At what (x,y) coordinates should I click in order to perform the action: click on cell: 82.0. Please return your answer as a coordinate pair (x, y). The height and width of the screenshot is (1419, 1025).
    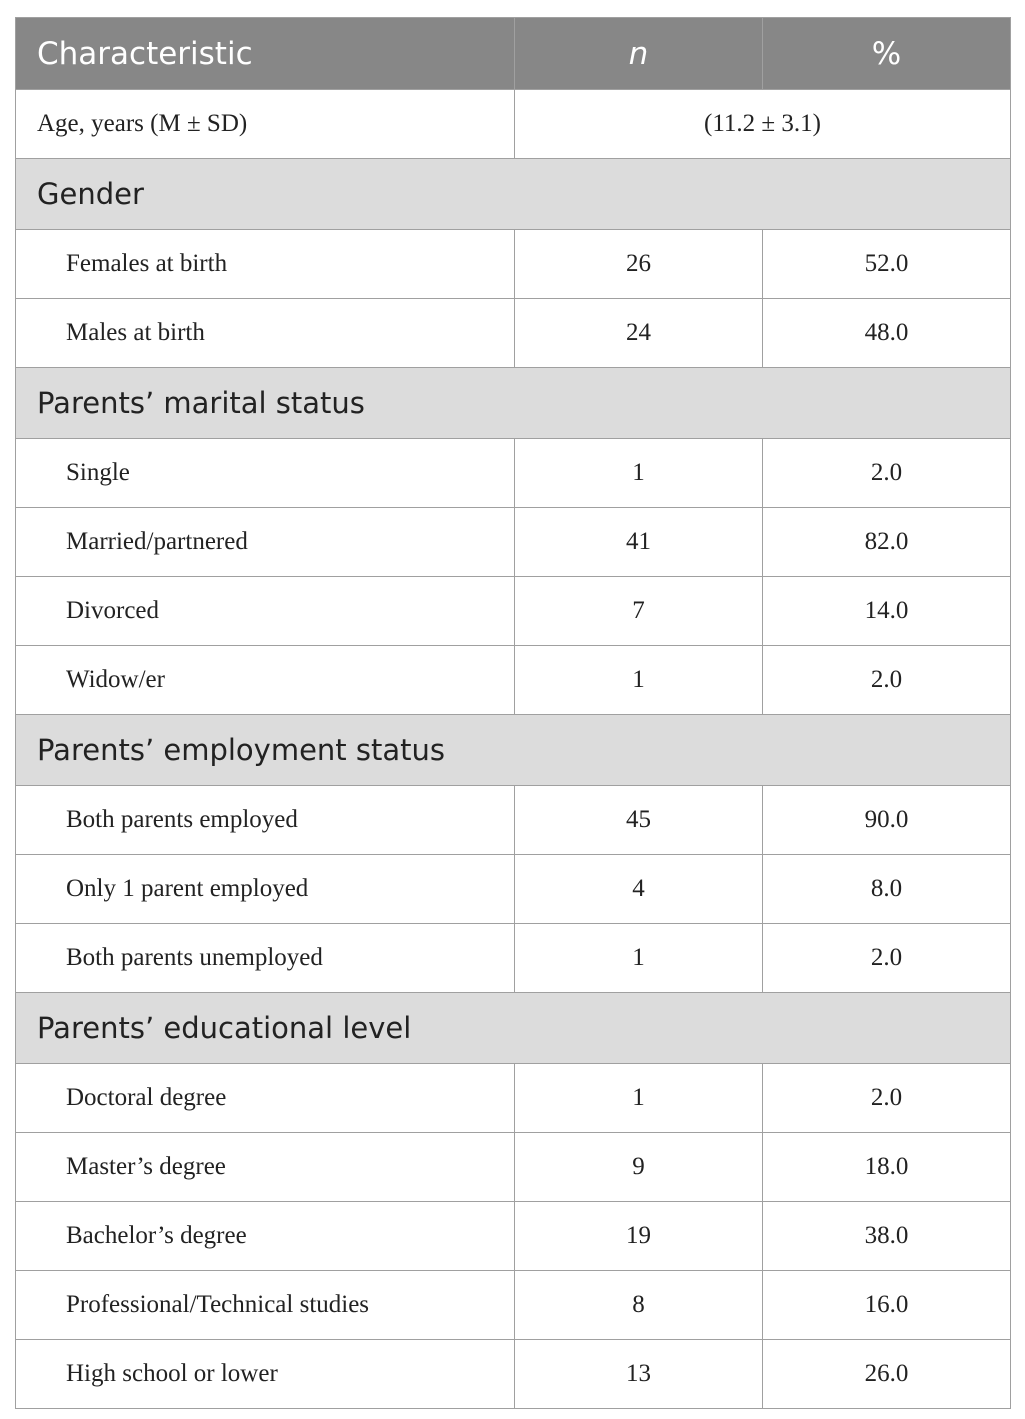
    Looking at the image, I should click on (886, 542).